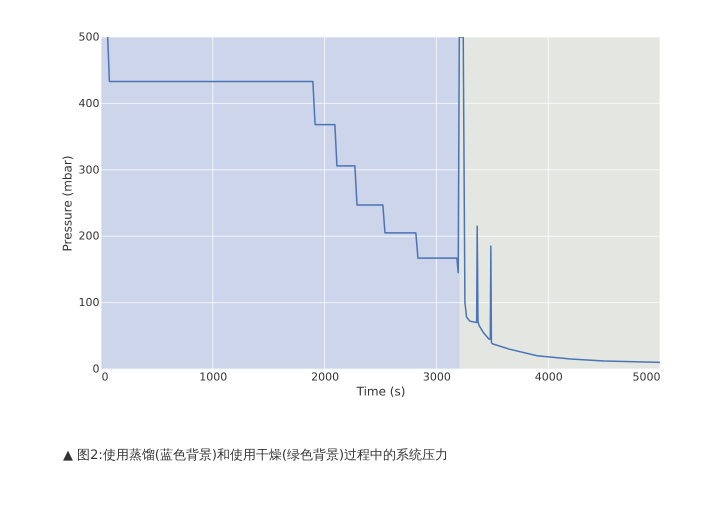  Describe the element at coordinates (89, 37) in the screenshot. I see `y-tick-label: 500` at that location.